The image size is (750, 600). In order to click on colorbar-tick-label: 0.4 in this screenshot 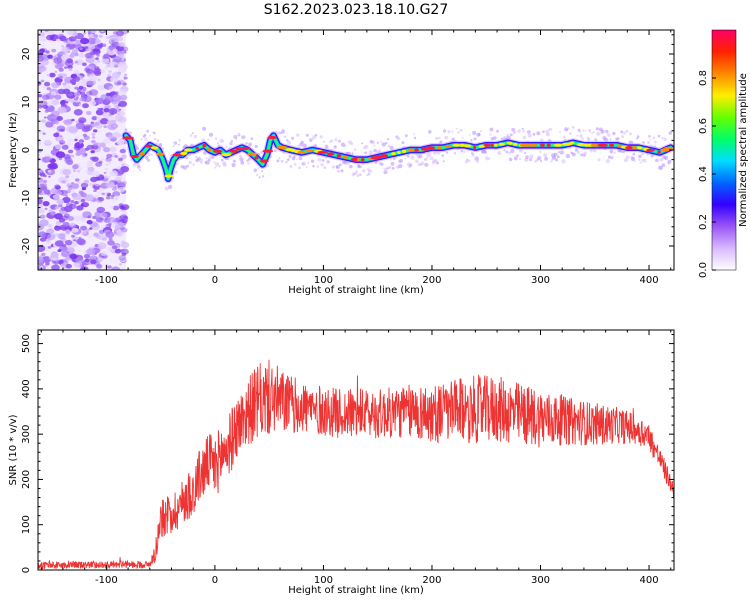, I will do `click(703, 174)`.